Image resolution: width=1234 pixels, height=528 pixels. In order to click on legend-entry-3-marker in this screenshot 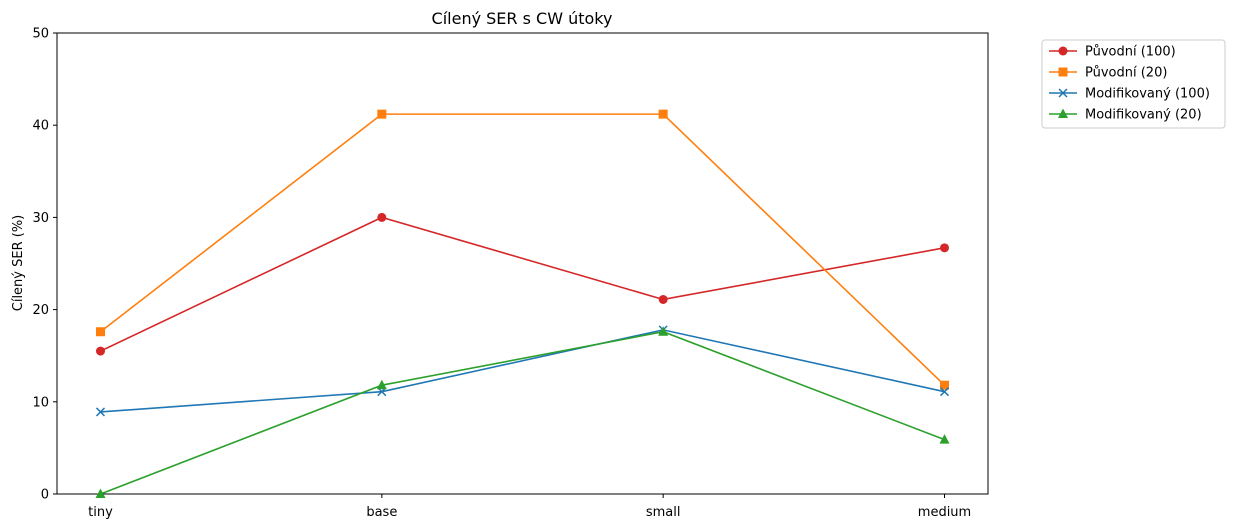, I will do `click(1063, 93)`.